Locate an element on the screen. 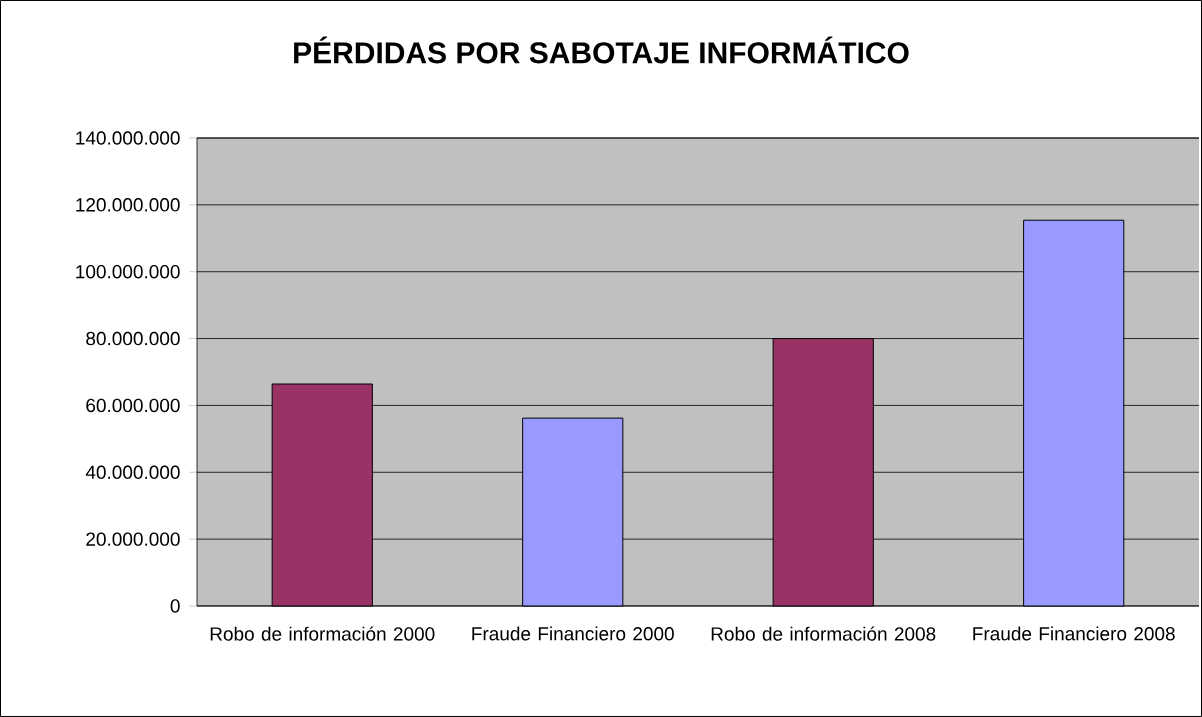 This screenshot has width=1202, height=717. chart-title: PÉRDIDAS POR SABOTAJE INFORMÁTICO is located at coordinates (601, 50).